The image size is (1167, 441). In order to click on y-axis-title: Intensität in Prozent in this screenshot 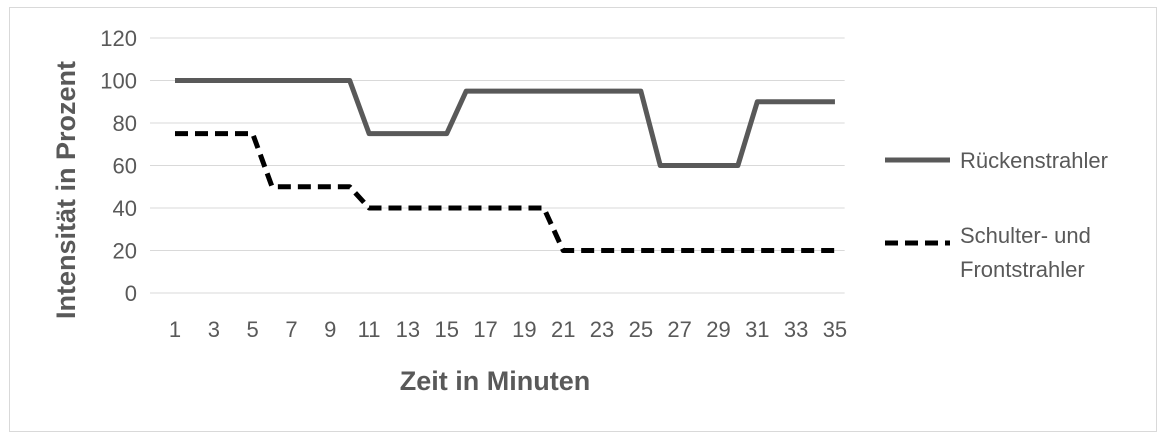, I will do `click(66, 190)`.